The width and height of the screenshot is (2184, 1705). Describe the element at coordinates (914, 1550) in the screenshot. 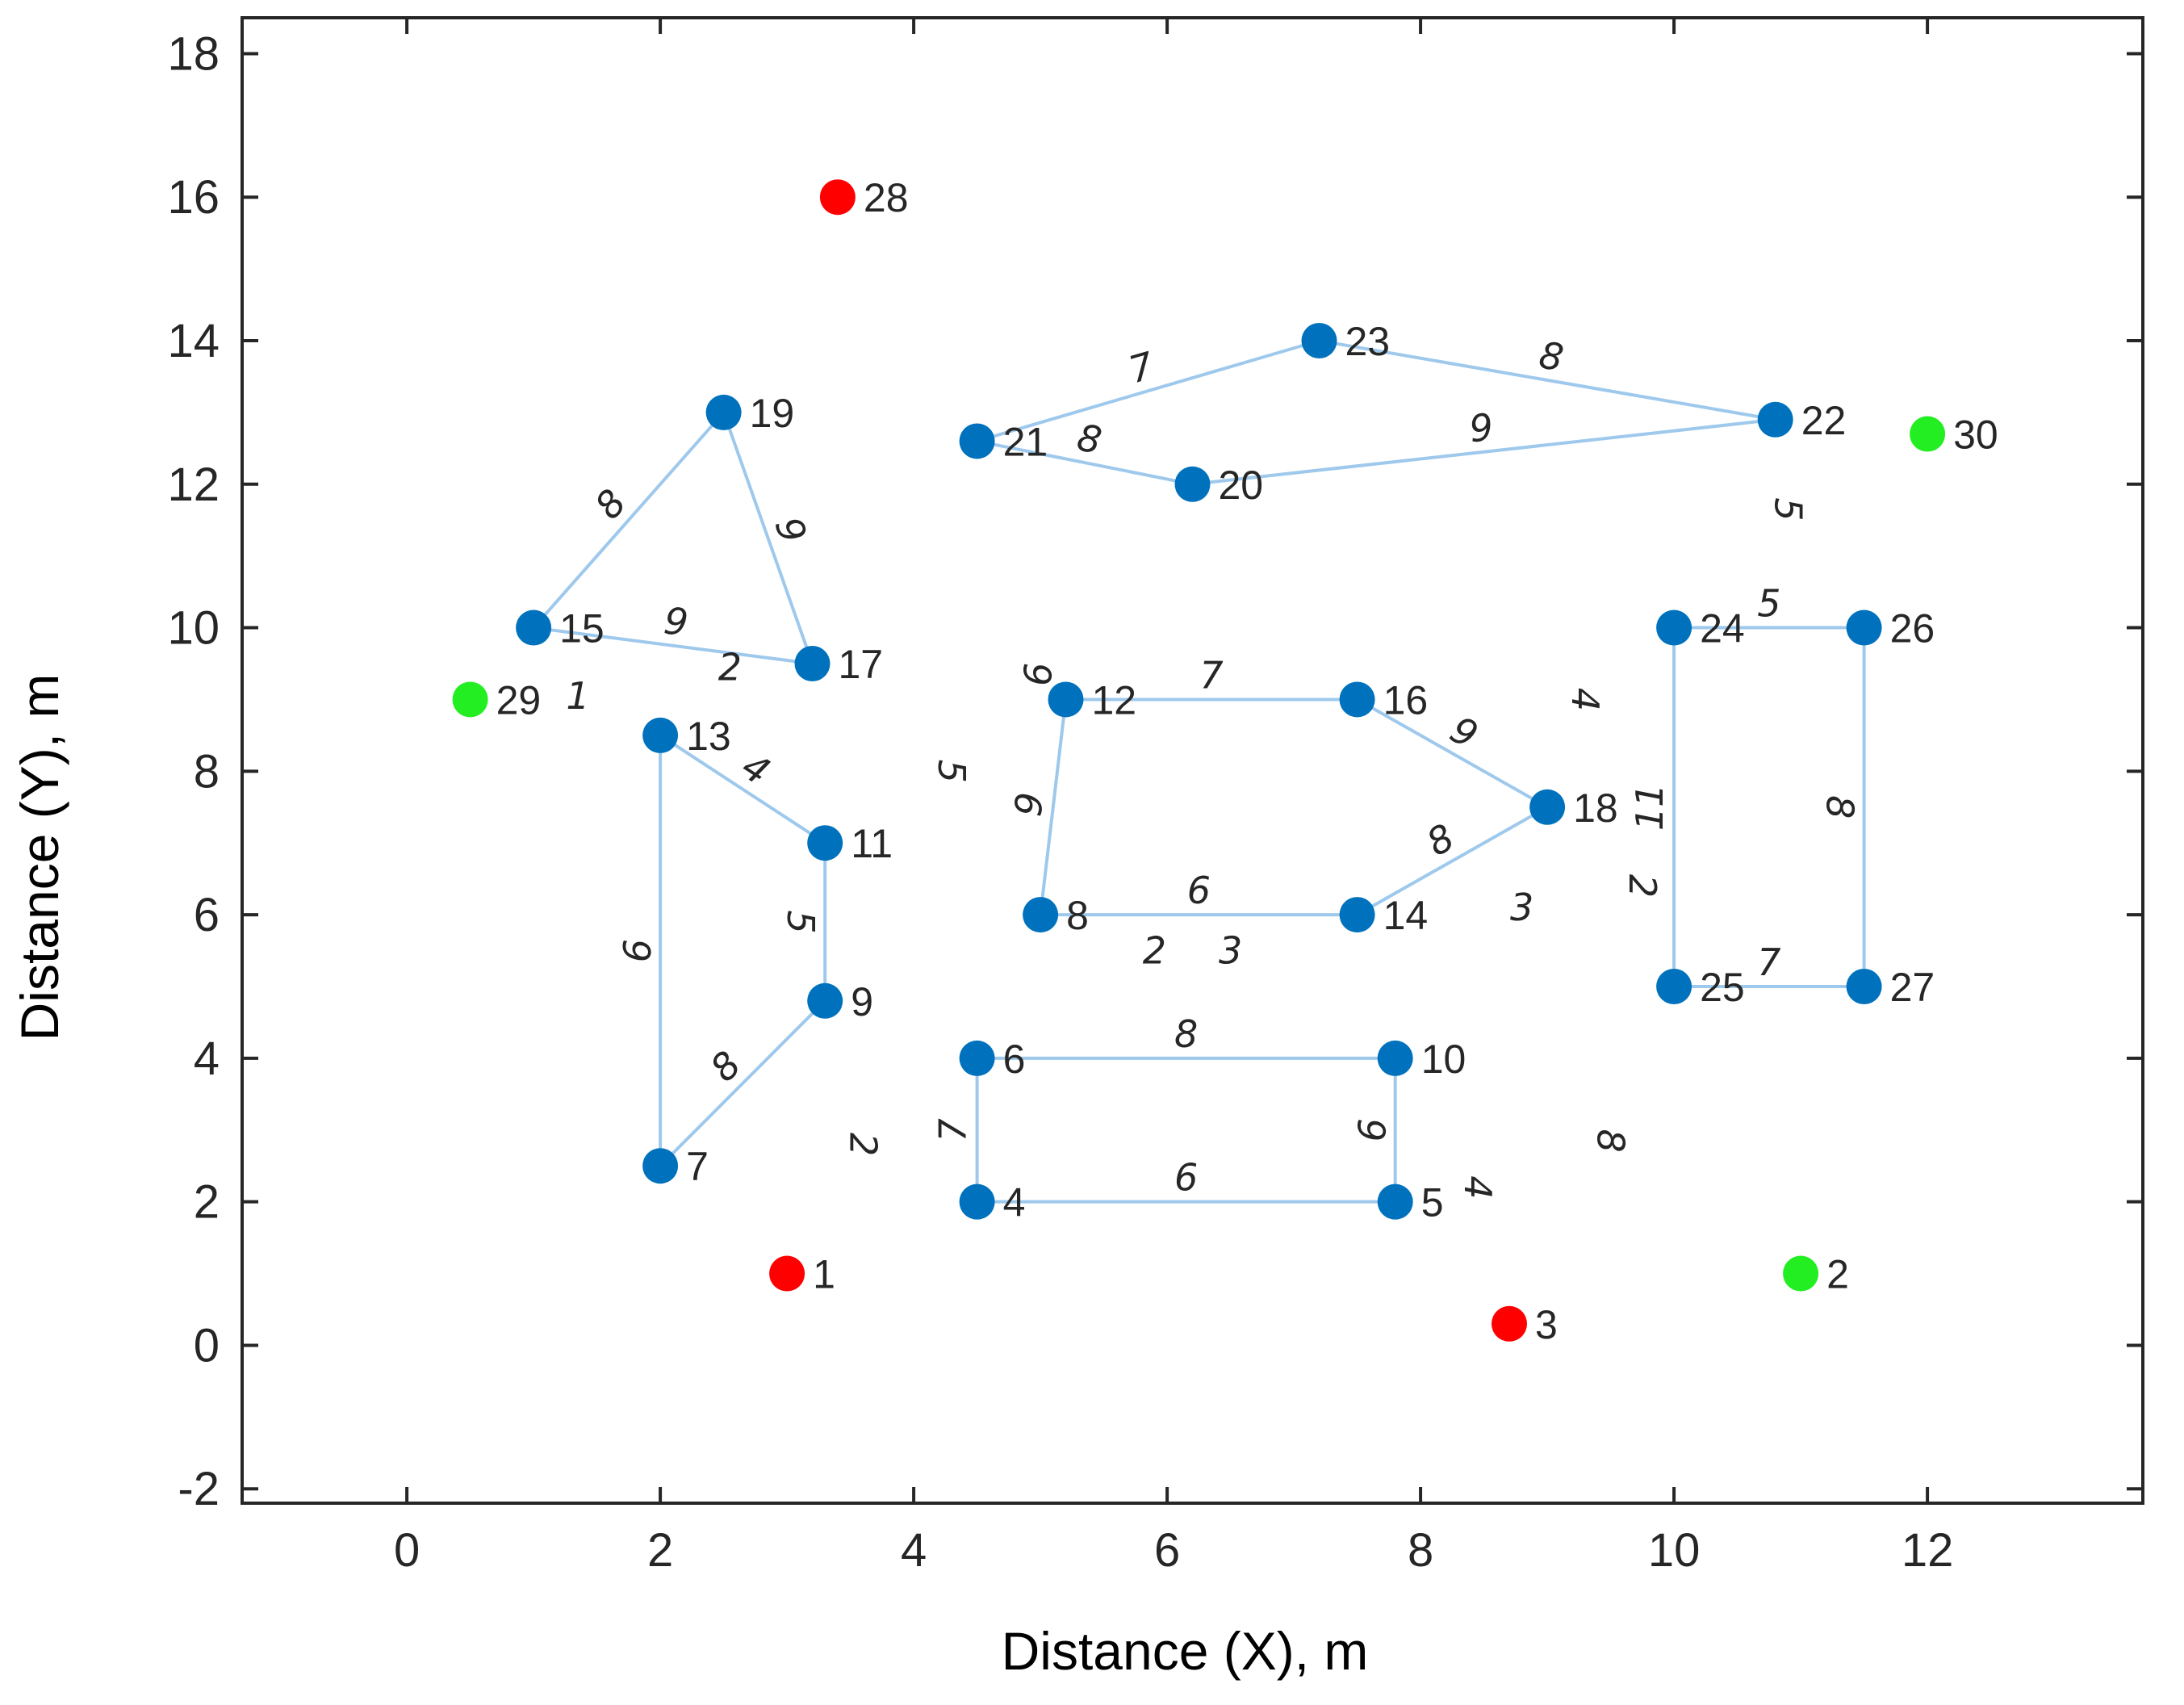

I see `x-tick-label: 4` at that location.